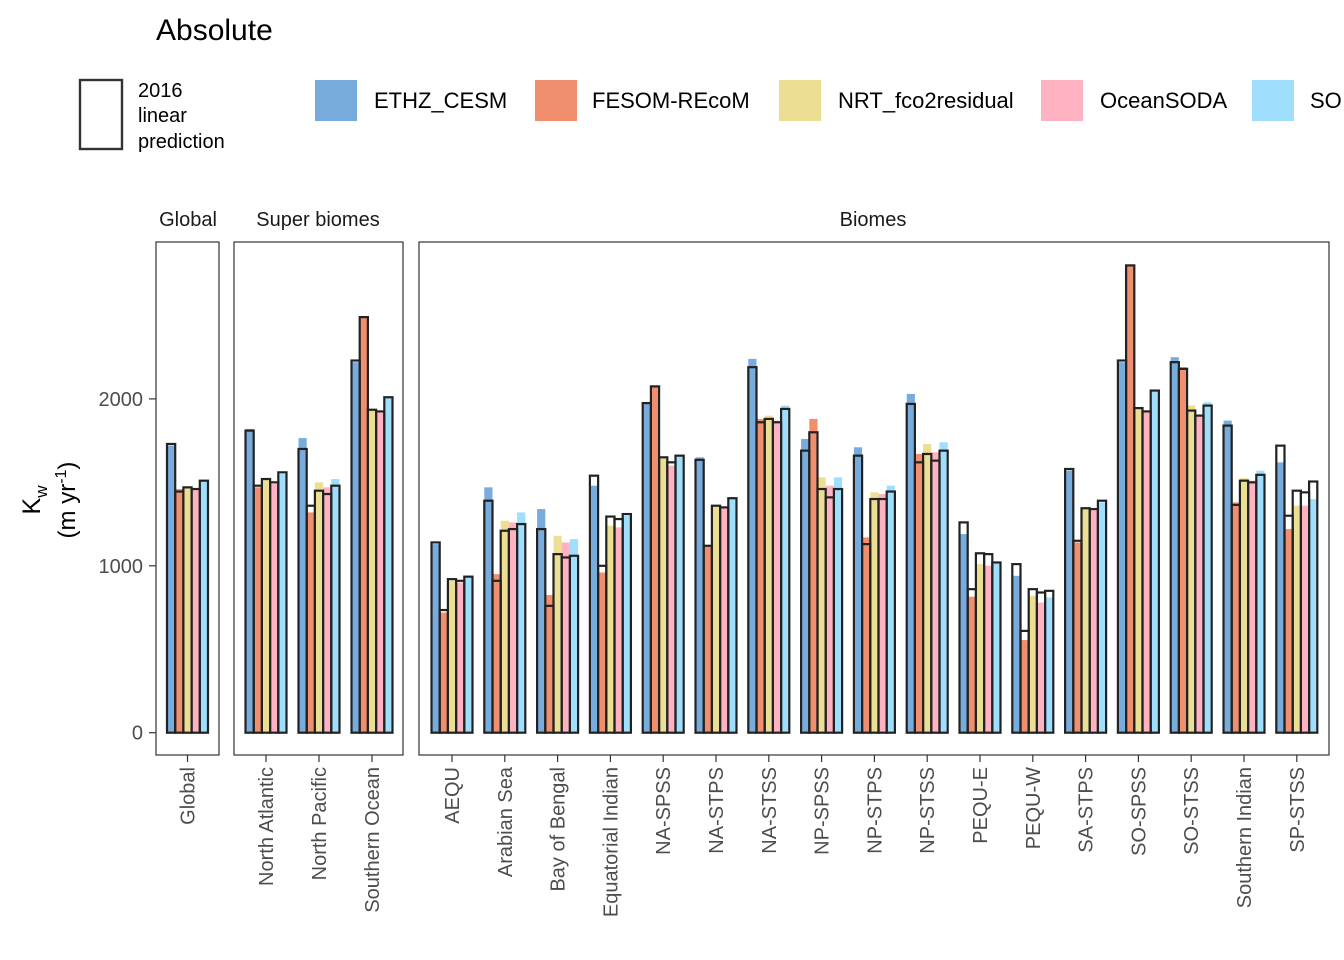 This screenshot has width=1344, height=960. I want to click on bar-na-spss-ethz-cesm, so click(646, 568).